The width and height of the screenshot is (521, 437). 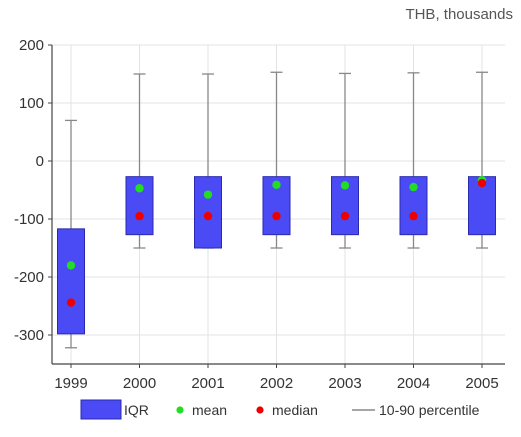 I want to click on legend-label-median: median, so click(x=295, y=410).